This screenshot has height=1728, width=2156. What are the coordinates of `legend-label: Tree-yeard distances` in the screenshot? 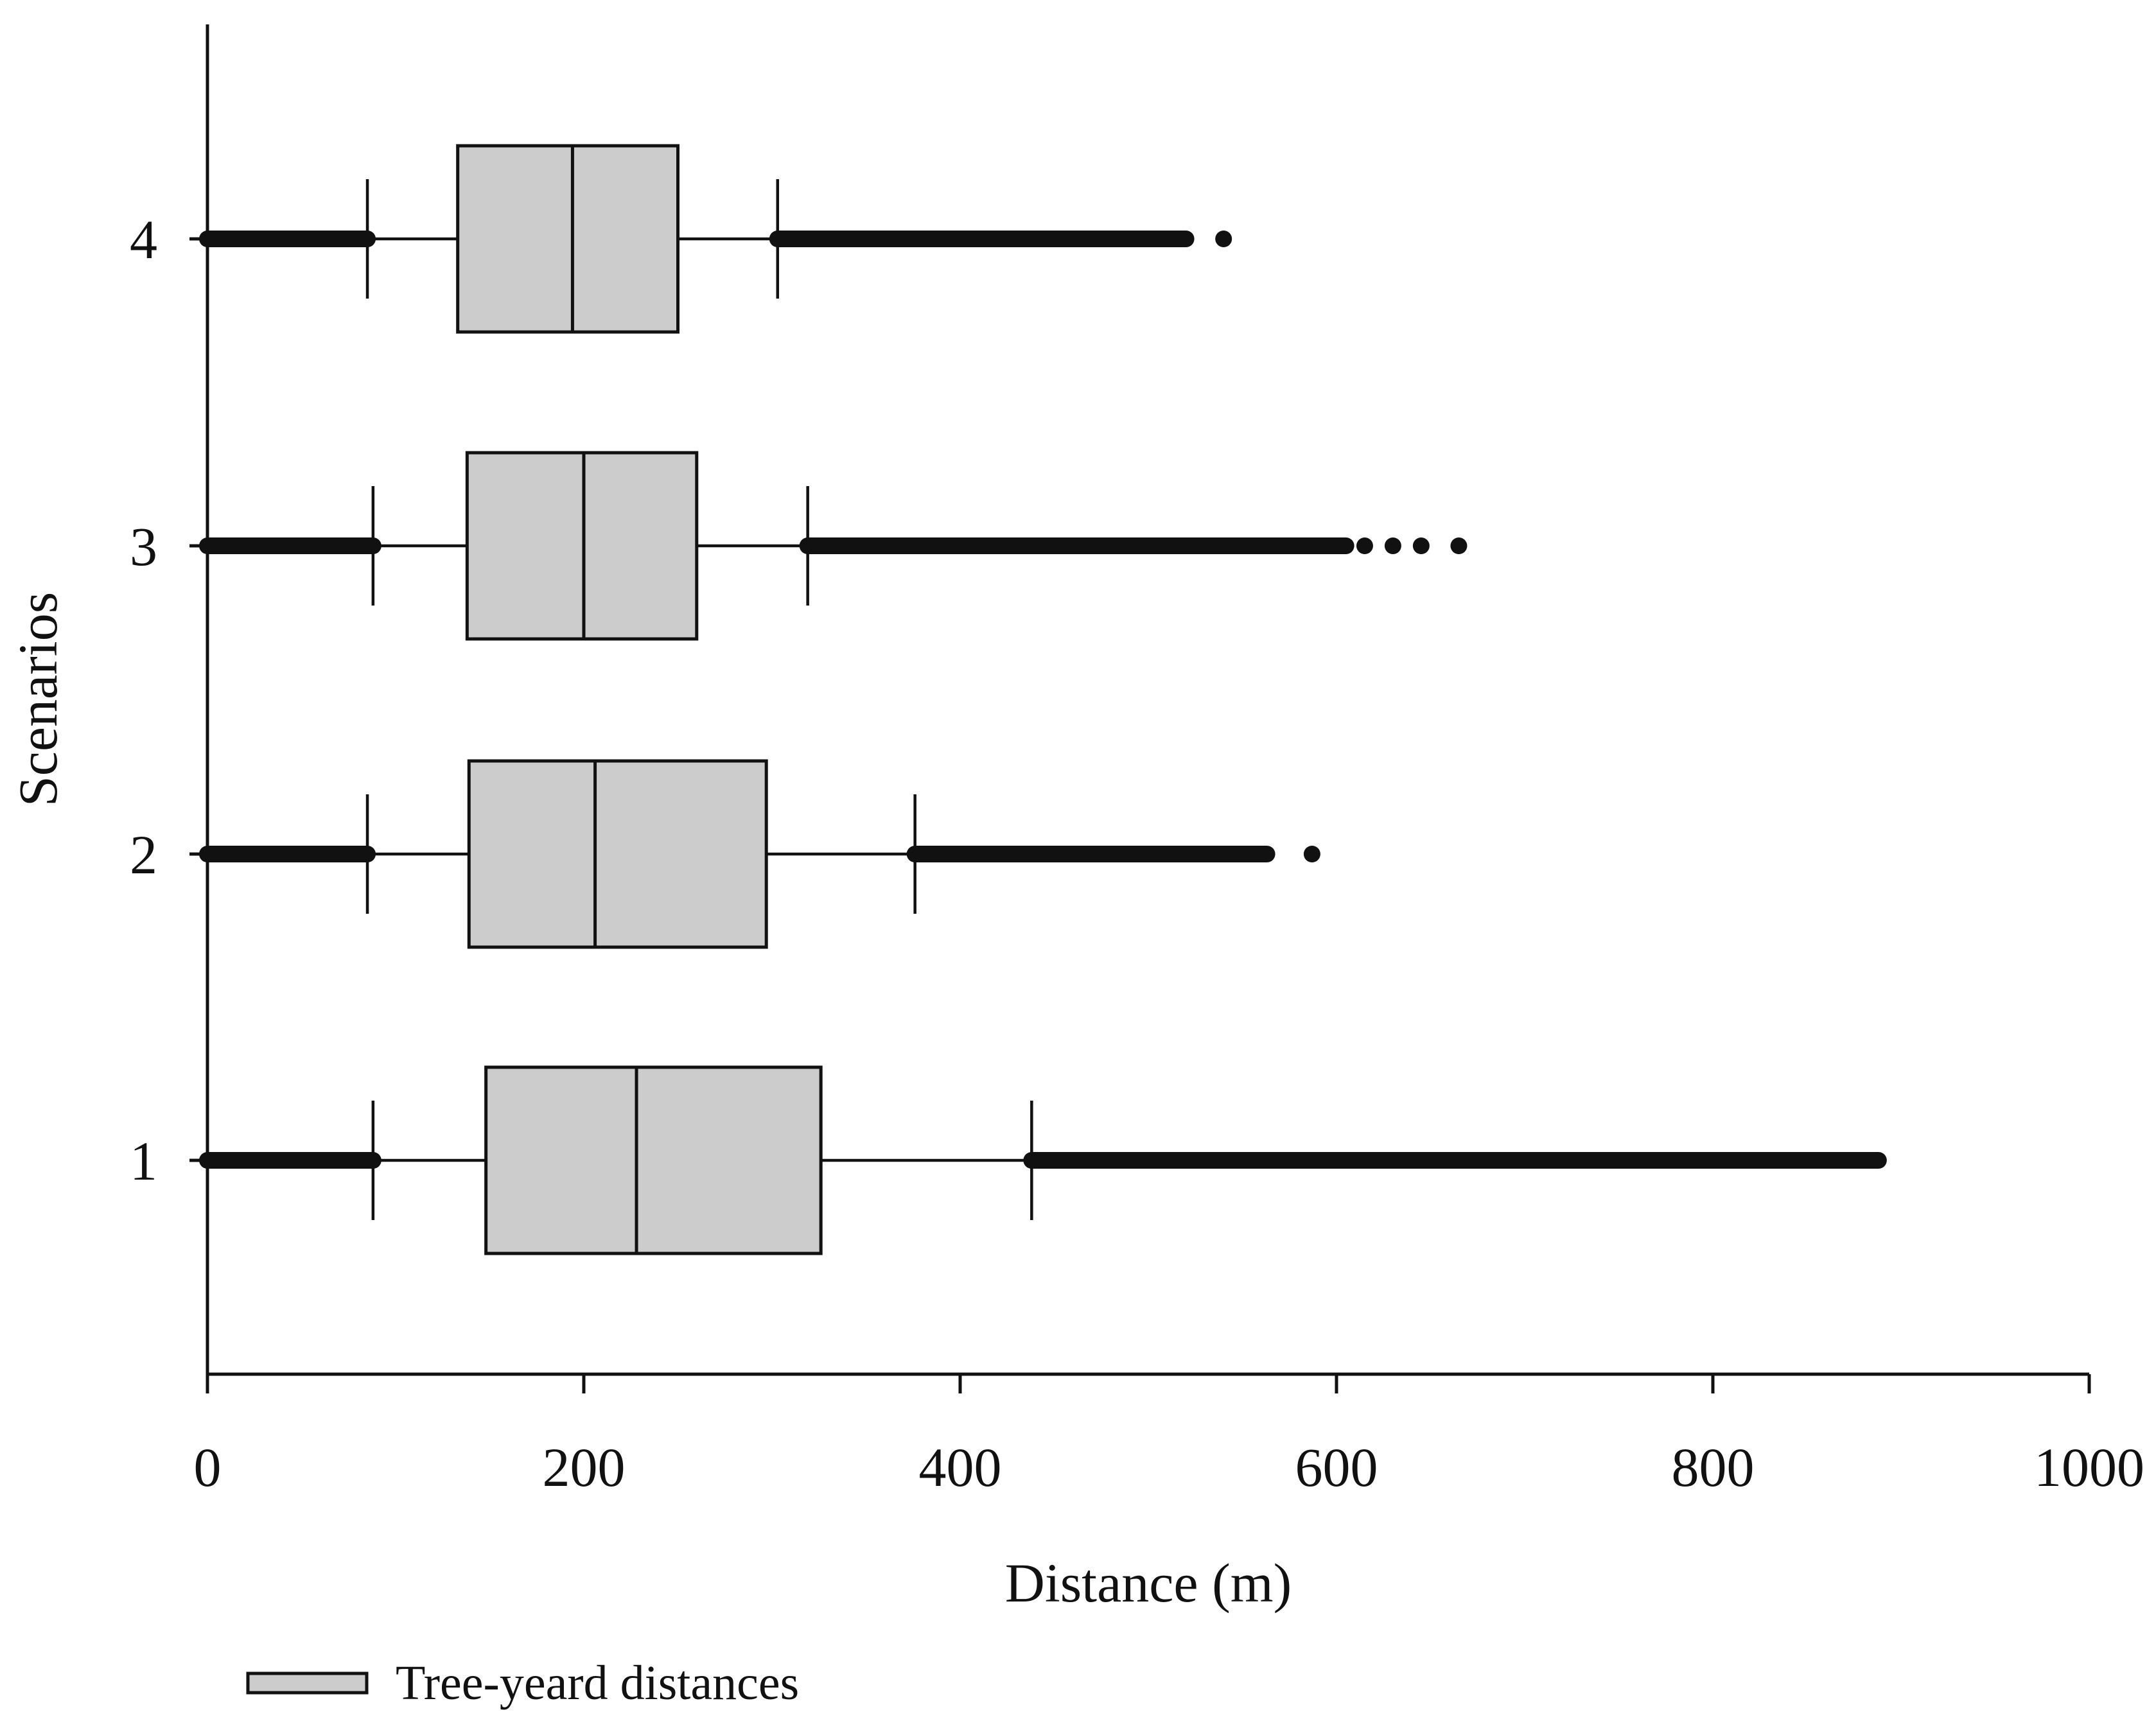 It's located at (597, 1683).